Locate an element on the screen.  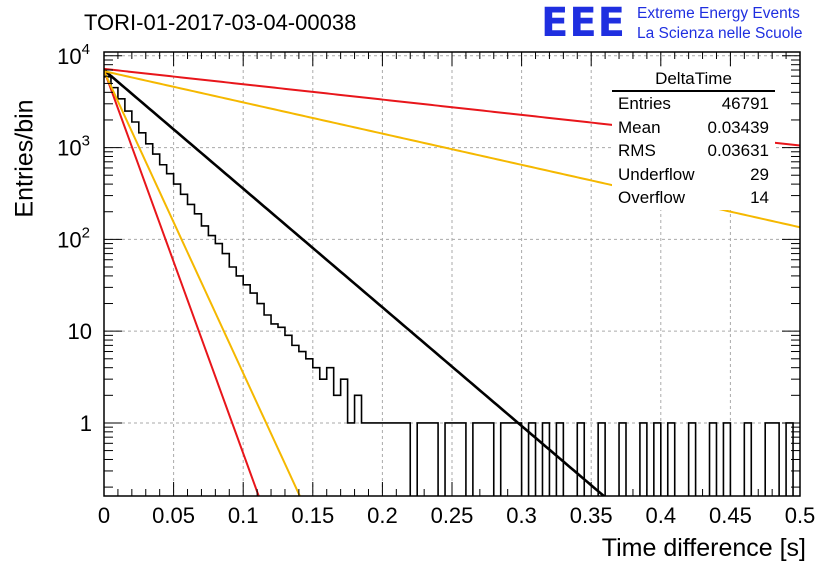
y-tick-label: 1 is located at coordinates (86, 423).